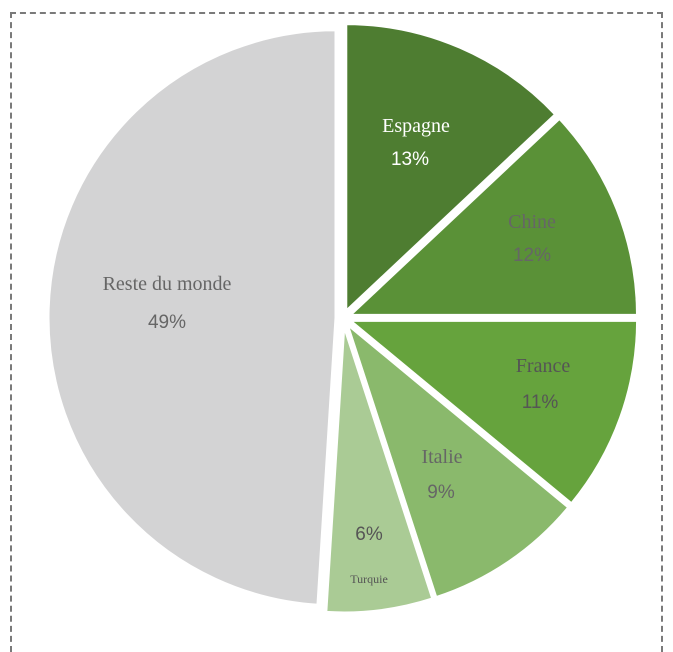 The height and width of the screenshot is (652, 673). I want to click on pie-slice-turquie, so click(379, 469).